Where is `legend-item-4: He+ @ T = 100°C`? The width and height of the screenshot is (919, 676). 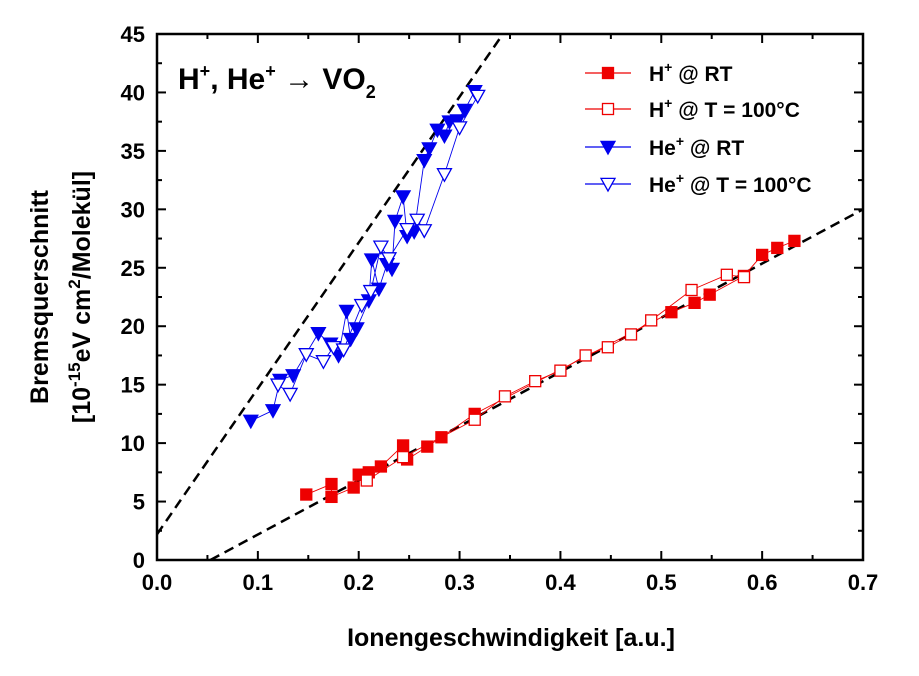
legend-item-4: He+ @ T = 100°C is located at coordinates (698, 183).